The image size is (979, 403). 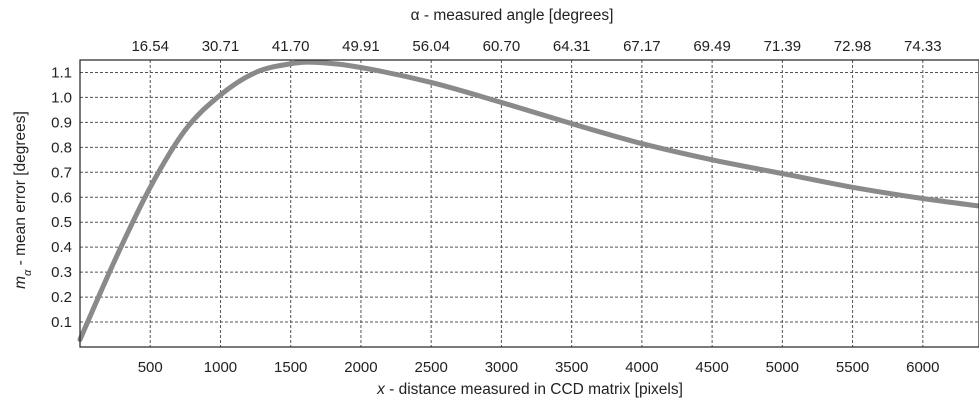 What do you see at coordinates (923, 46) in the screenshot?
I see `top-x-tick-label: 74.33` at bounding box center [923, 46].